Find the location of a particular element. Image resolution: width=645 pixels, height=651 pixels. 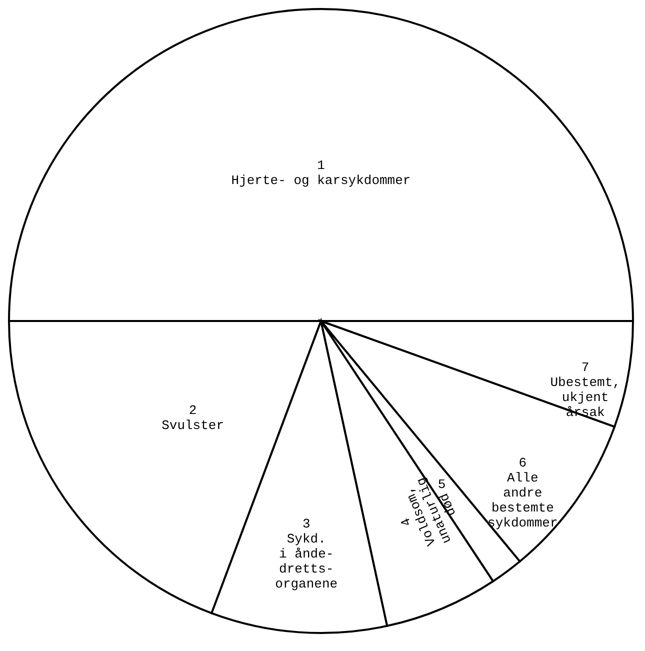

slice-label: 3 Sykd. i ånde- dretts- organene is located at coordinates (306, 554).